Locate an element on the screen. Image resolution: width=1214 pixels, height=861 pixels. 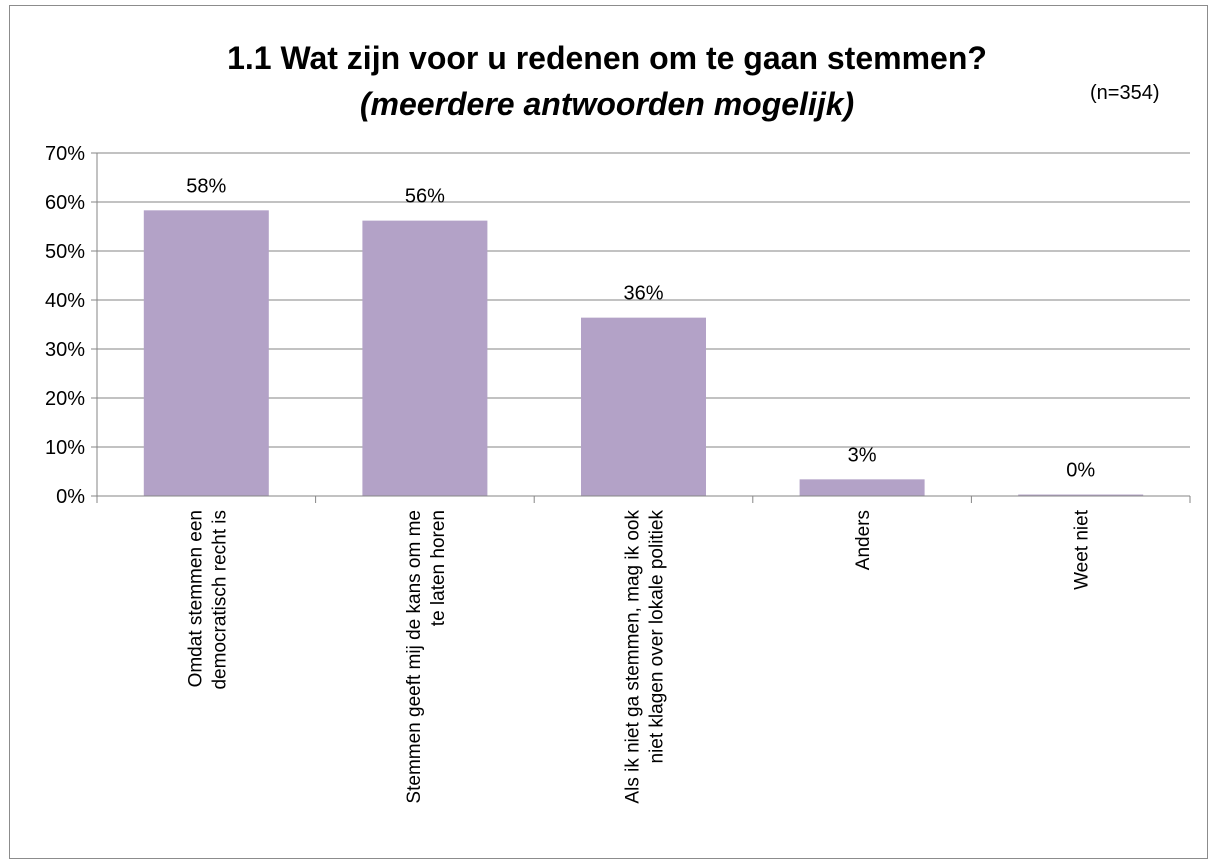
x-tick-label-line: Weet niet is located at coordinates (1082, 549).